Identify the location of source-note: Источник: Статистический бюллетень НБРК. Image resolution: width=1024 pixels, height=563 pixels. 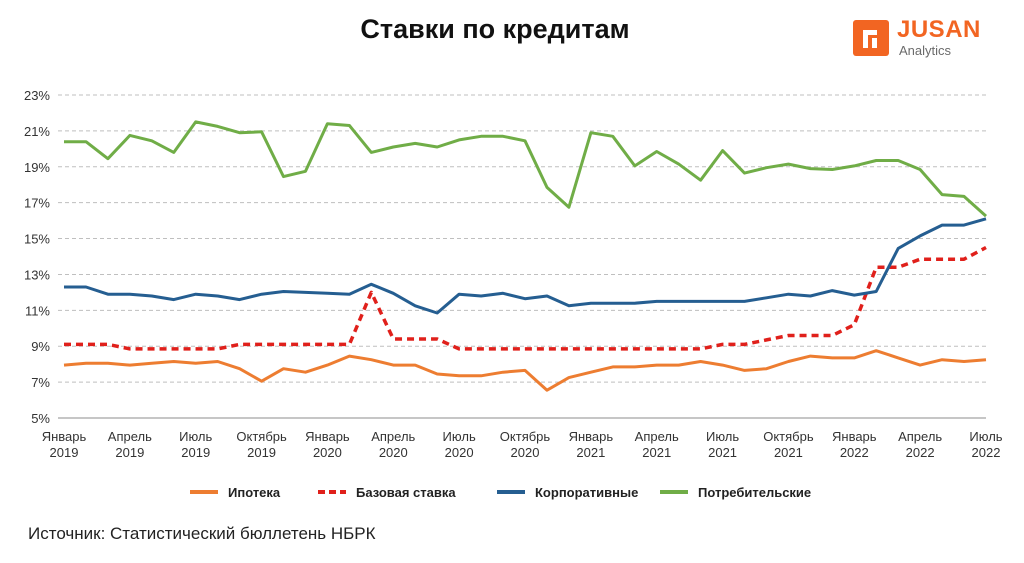
(202, 533).